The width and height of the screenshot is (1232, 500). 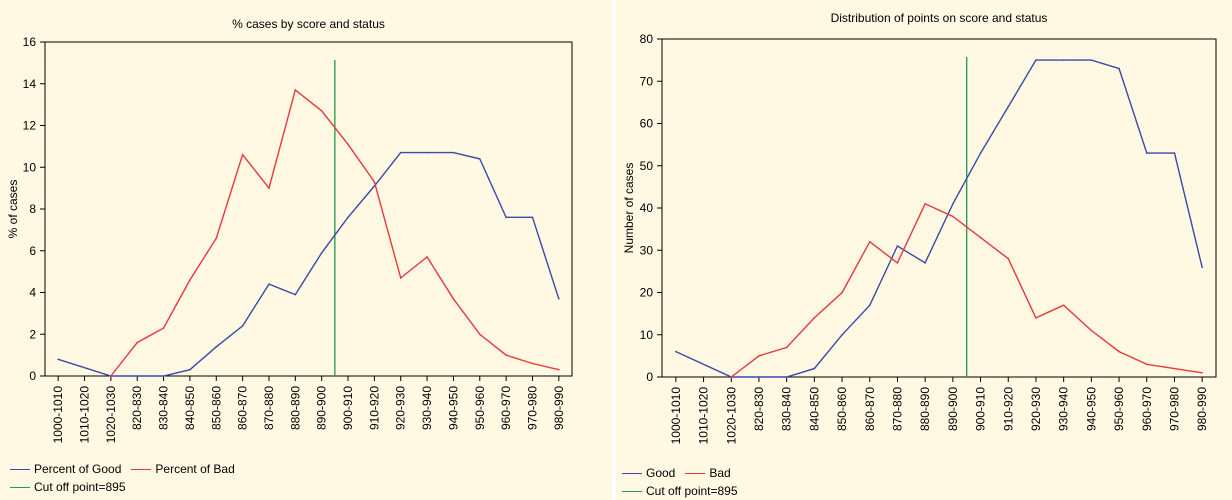 I want to click on y-tick-label: 2, so click(x=32, y=334).